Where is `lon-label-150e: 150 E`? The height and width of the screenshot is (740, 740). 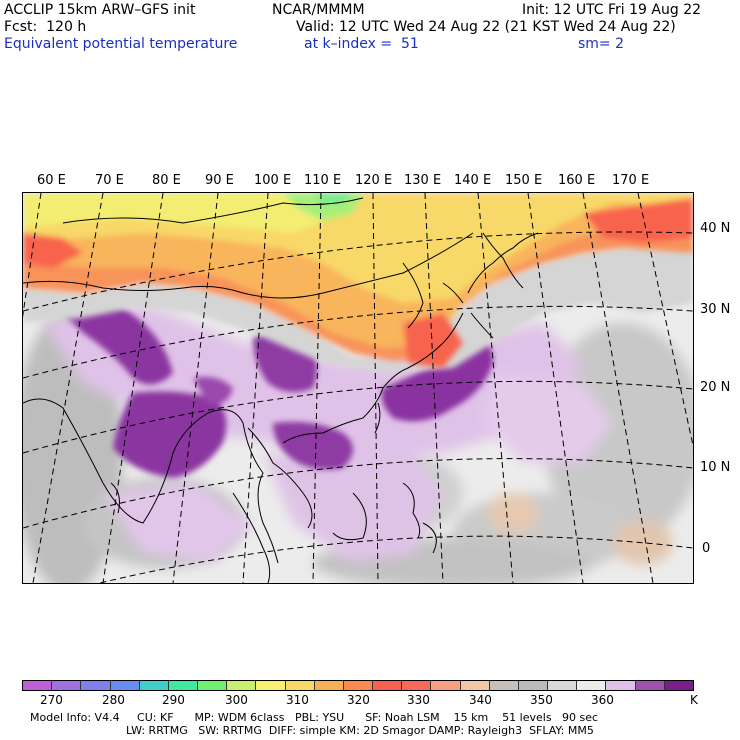
lon-label-150e: 150 E is located at coordinates (524, 180).